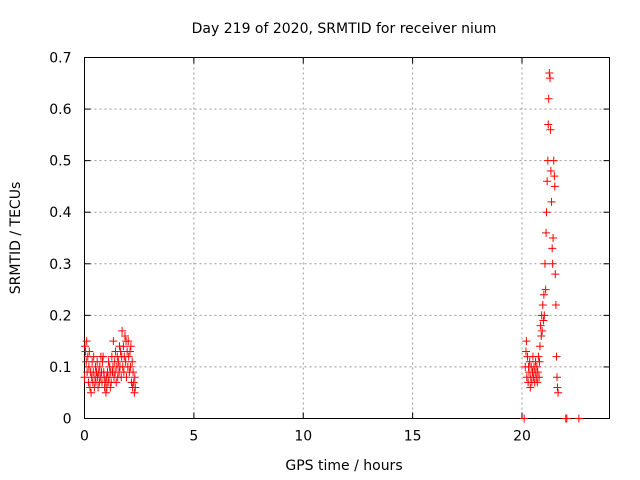 Image resolution: width=640 pixels, height=480 pixels. Describe the element at coordinates (60, 59) in the screenshot. I see `y-tick-label: 0.7` at that location.